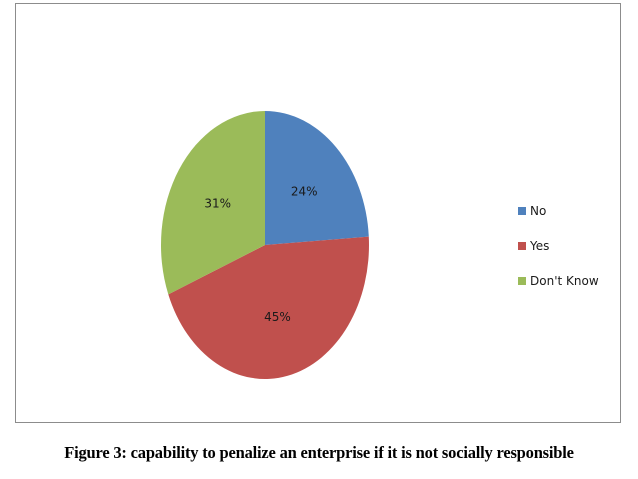 The image size is (638, 479). What do you see at coordinates (317, 178) in the screenshot?
I see `pie-slice-no` at bounding box center [317, 178].